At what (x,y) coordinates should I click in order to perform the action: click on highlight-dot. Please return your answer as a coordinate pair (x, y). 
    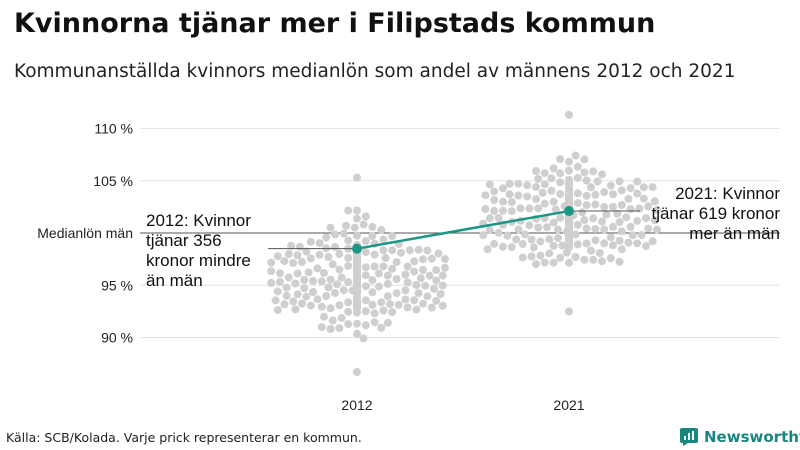
    Looking at the image, I should click on (357, 248).